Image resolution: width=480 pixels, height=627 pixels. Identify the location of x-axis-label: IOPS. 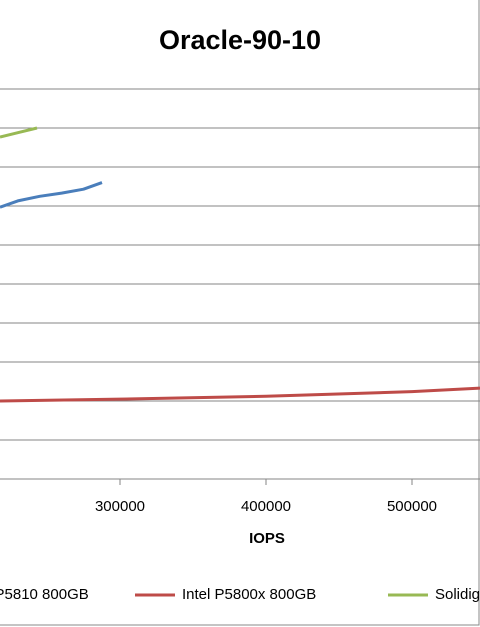
(267, 538).